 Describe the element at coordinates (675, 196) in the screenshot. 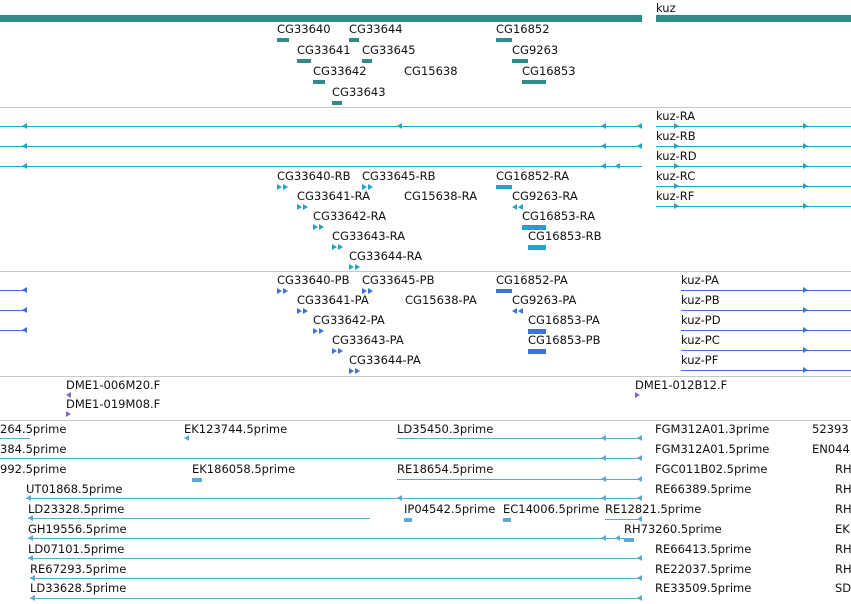

I see `transcript-label: kuz-RF` at that location.